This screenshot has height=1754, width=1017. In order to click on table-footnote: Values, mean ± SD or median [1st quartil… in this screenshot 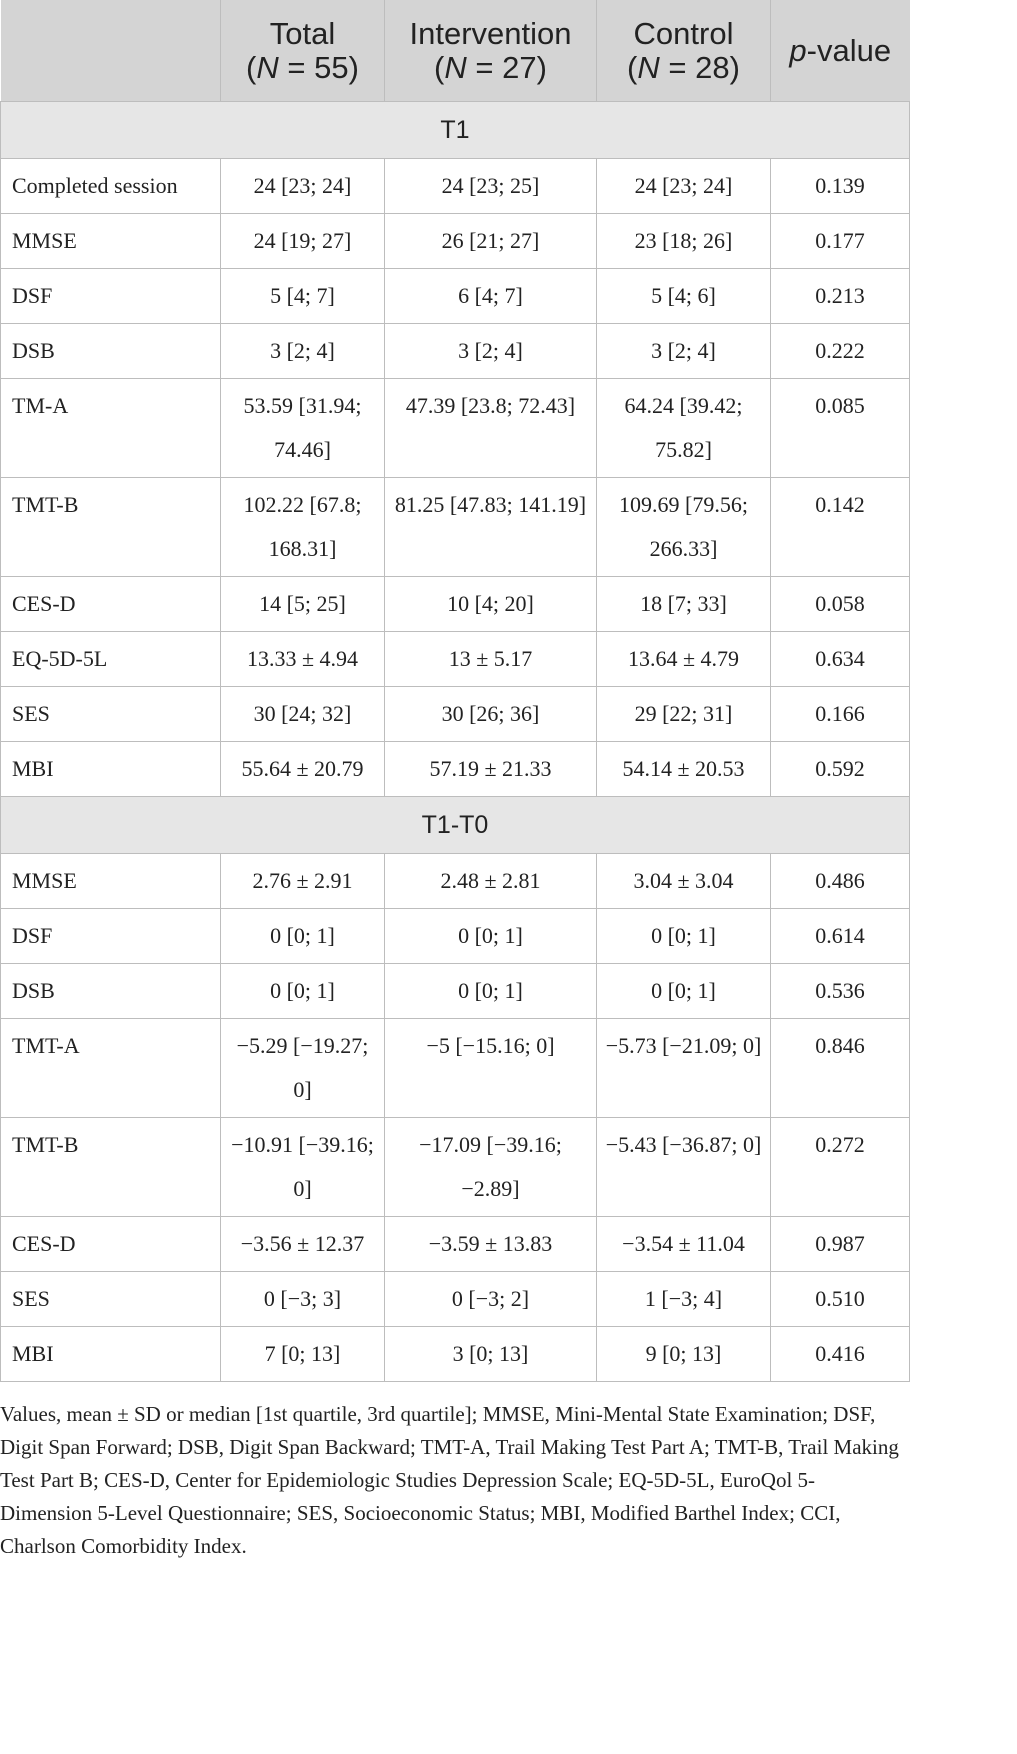, I will do `click(449, 1480)`.